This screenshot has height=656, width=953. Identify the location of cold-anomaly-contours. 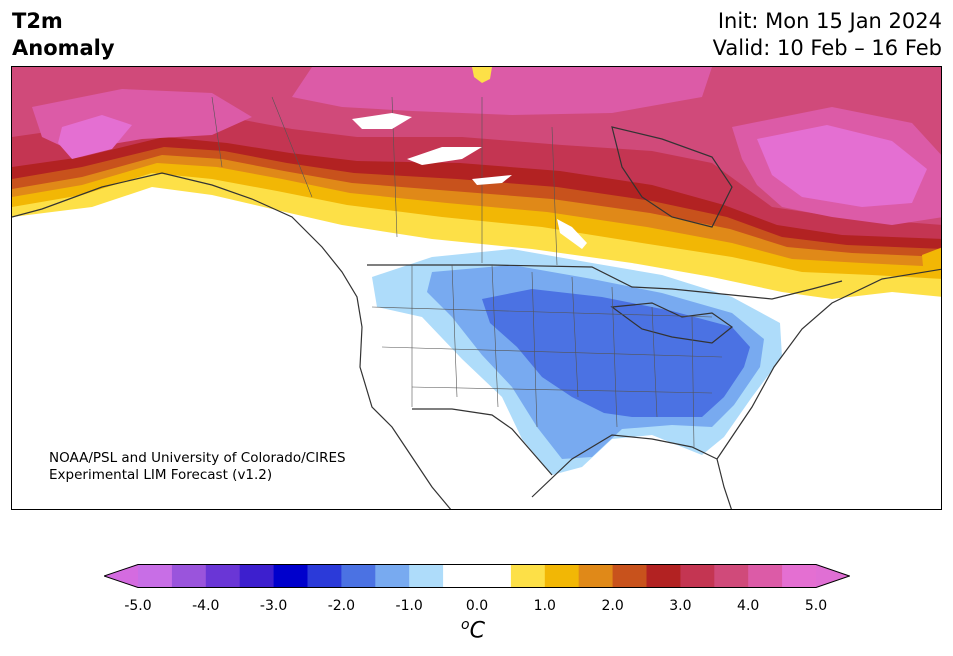
(577, 362).